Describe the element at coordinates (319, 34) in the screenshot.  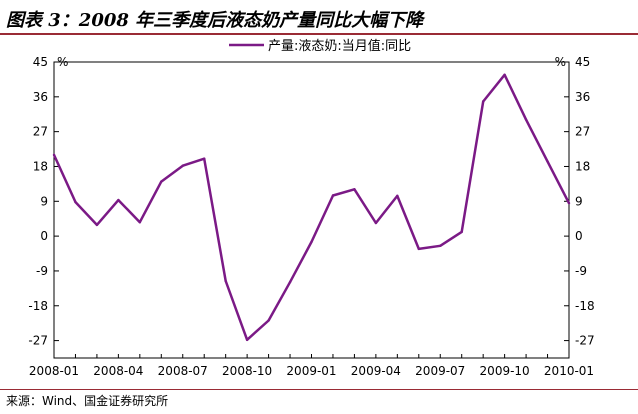
I see `title-rule` at that location.